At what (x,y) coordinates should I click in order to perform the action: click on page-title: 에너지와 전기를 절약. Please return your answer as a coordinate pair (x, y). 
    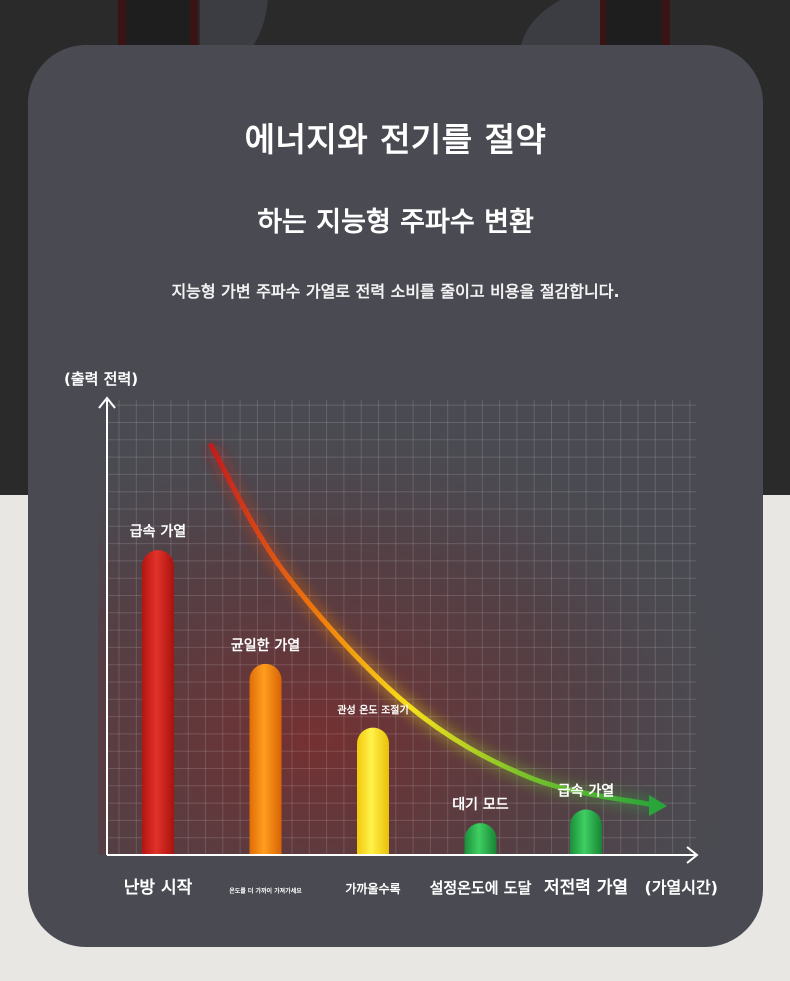
    Looking at the image, I should click on (395, 139).